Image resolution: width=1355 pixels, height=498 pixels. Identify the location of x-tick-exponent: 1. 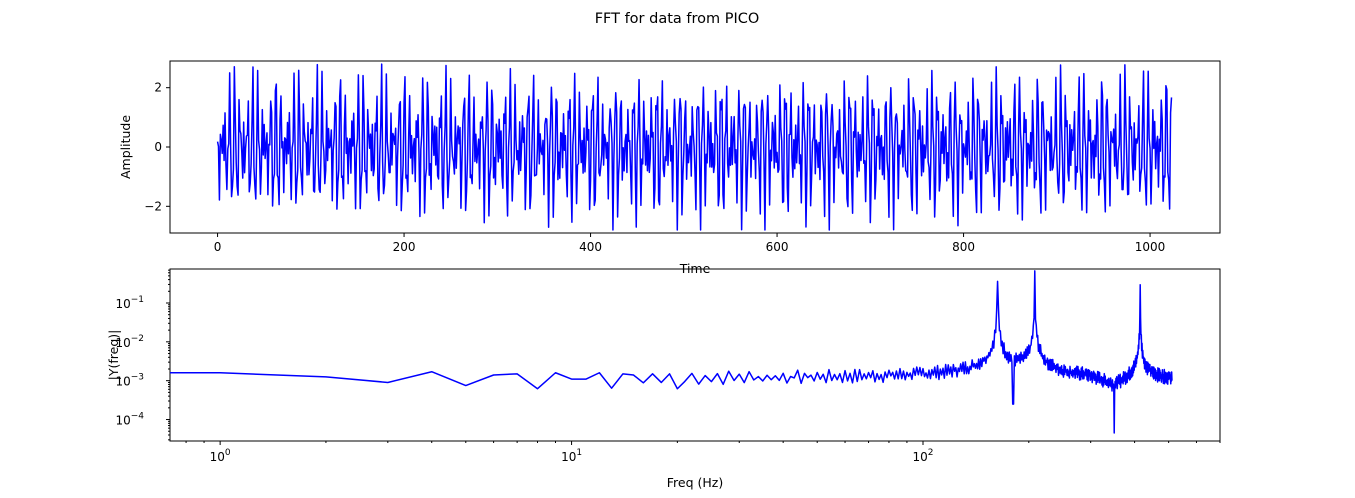
(579, 453).